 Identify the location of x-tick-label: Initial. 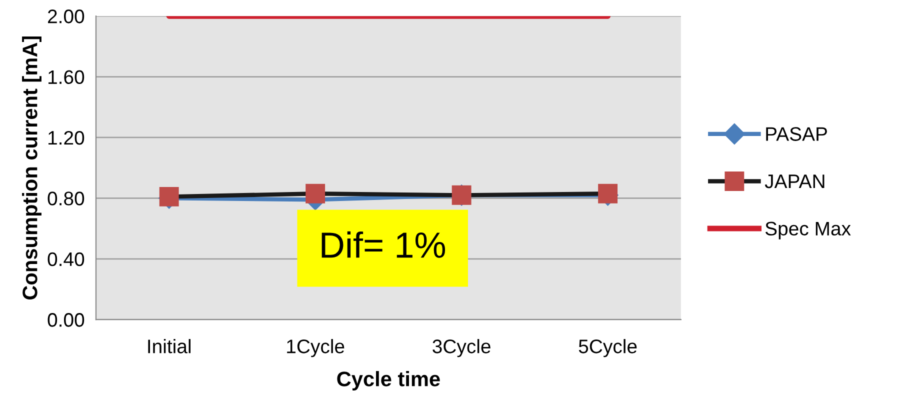
(169, 346).